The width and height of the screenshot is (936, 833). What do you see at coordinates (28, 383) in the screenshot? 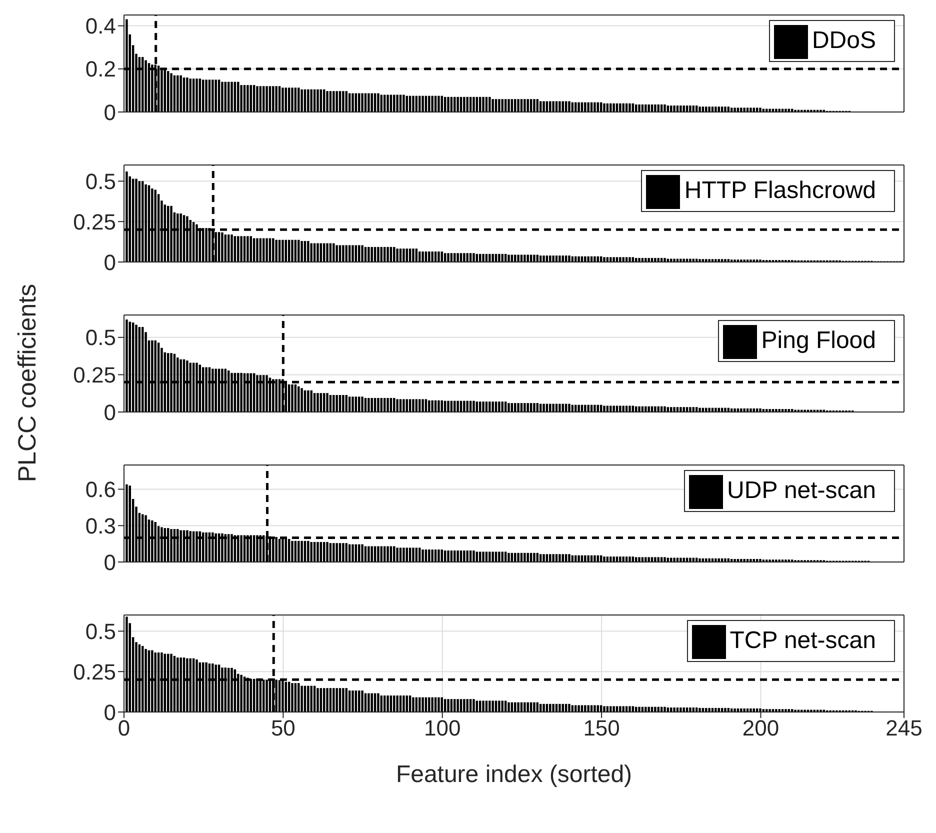
I see `y-axis-title: PLCC coefficients` at bounding box center [28, 383].